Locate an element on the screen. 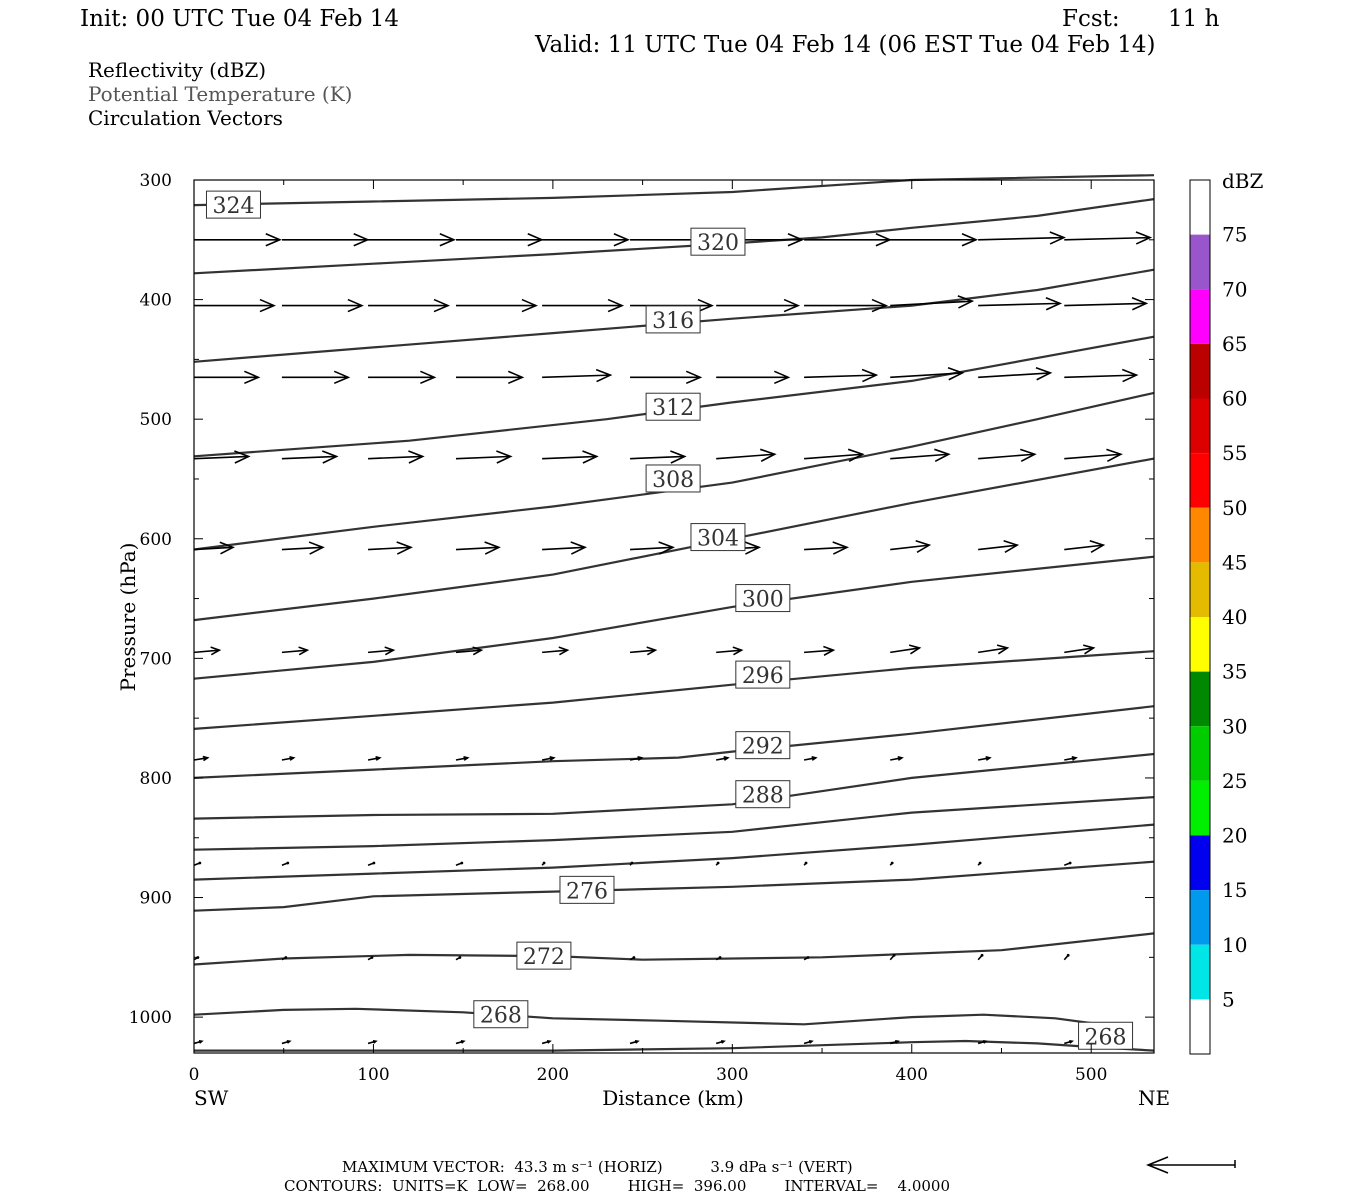  contour-label-296-7: 296 is located at coordinates (763, 674).